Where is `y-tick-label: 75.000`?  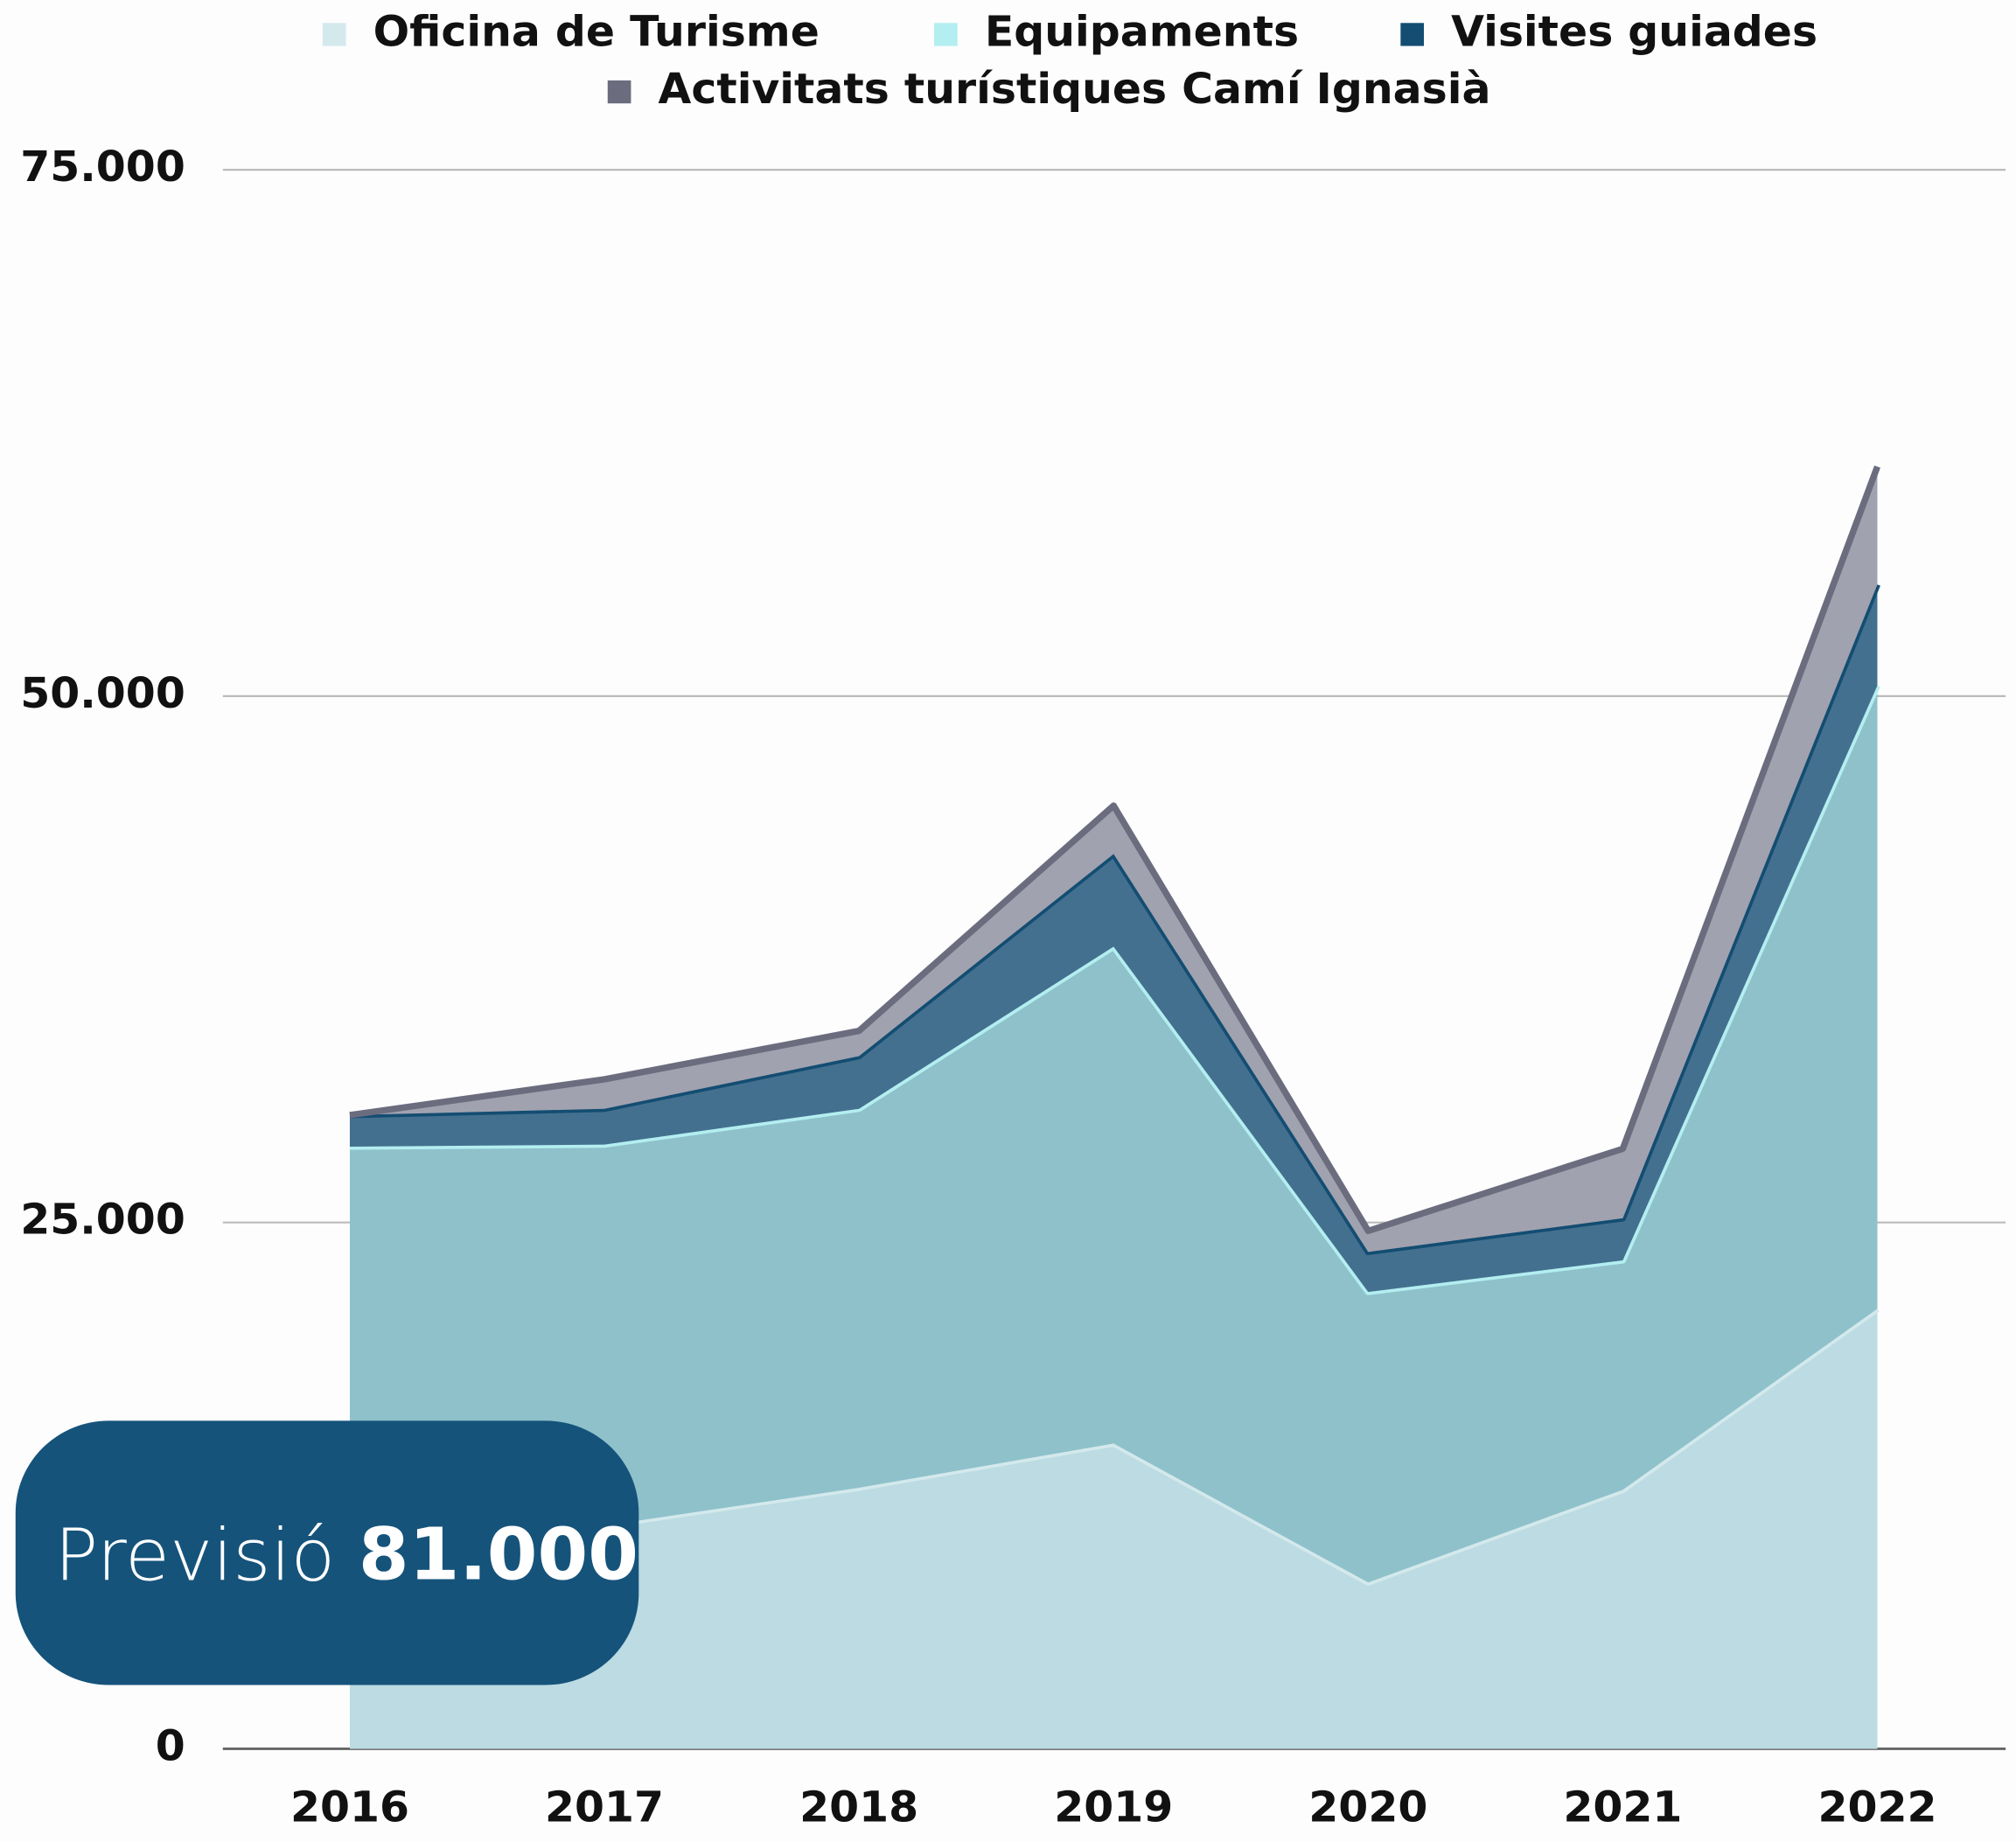 y-tick-label: 75.000 is located at coordinates (102, 167).